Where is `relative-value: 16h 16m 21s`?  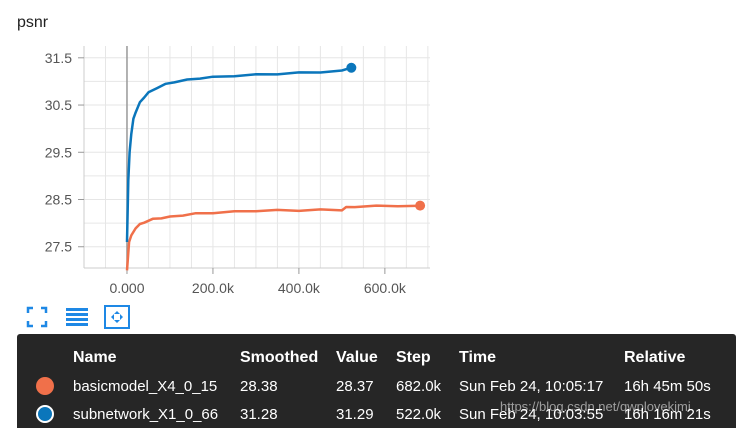 relative-value: 16h 16m 21s is located at coordinates (667, 414).